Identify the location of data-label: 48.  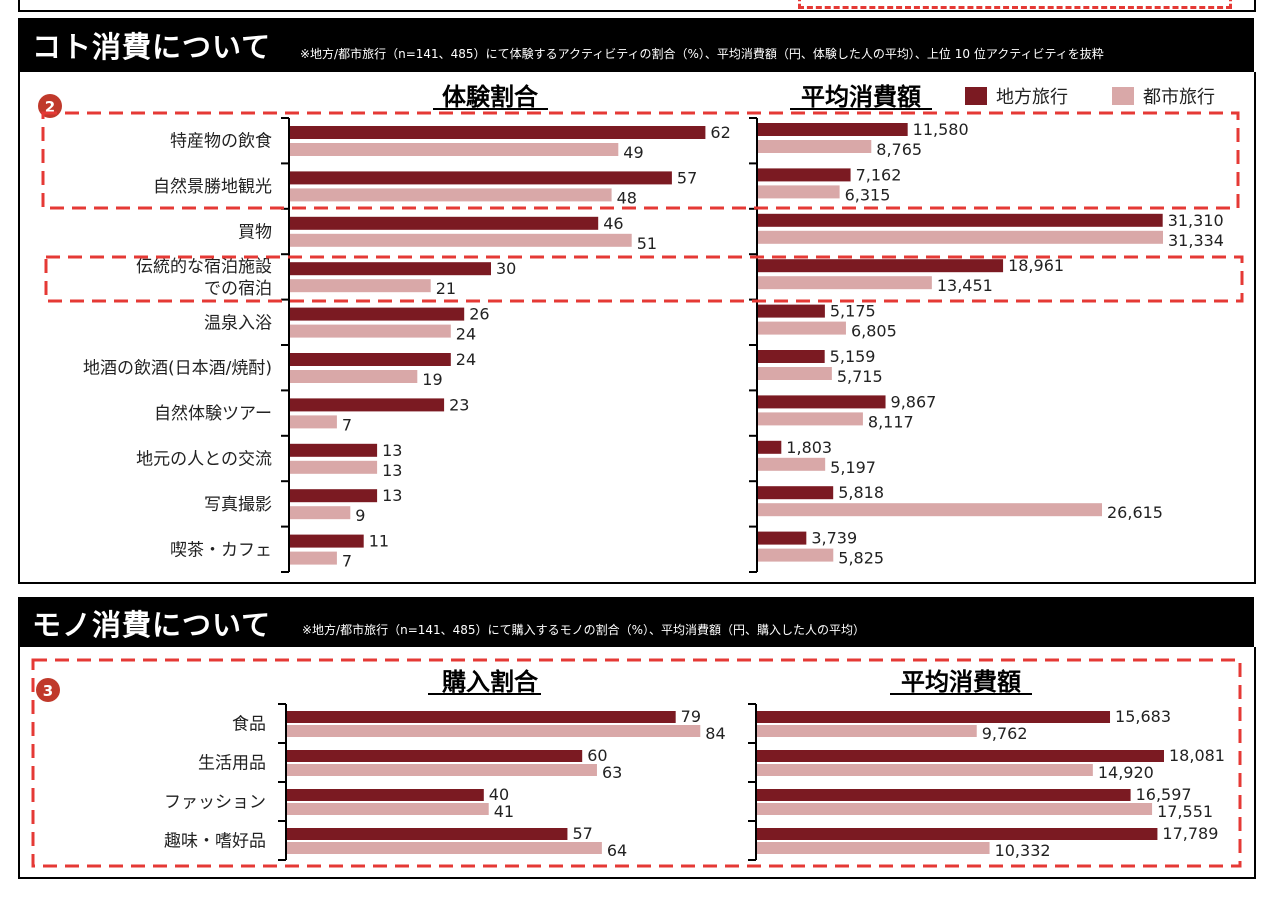
(627, 197).